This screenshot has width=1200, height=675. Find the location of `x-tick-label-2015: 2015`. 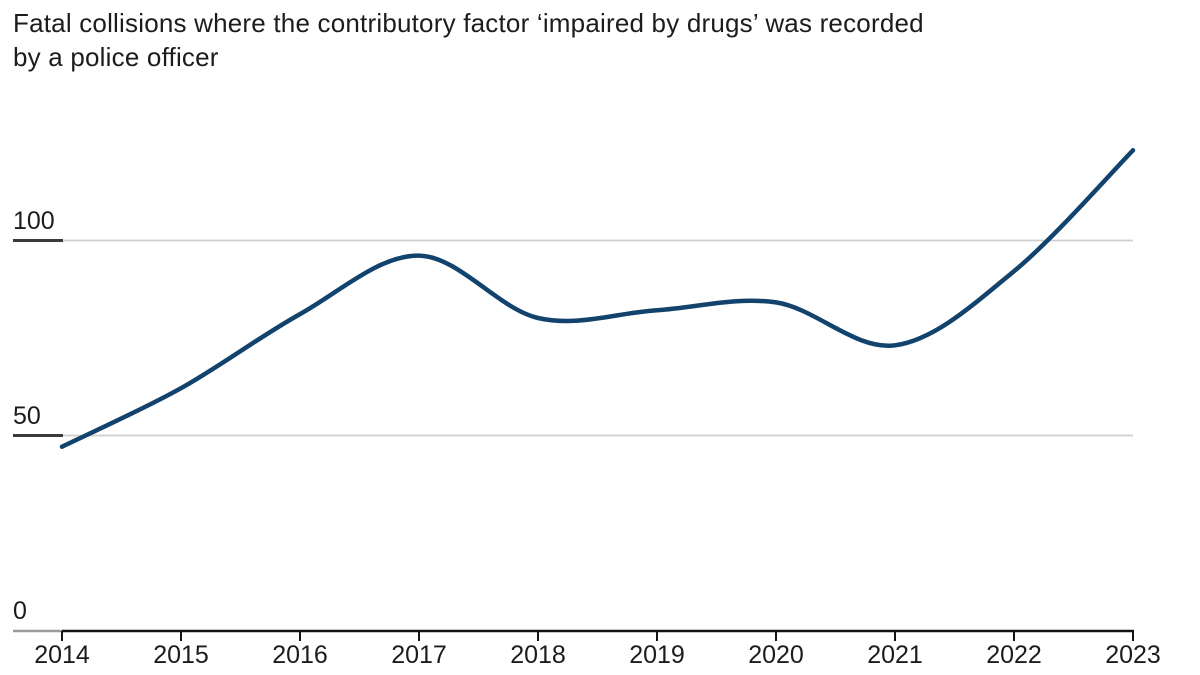

x-tick-label-2015: 2015 is located at coordinates (181, 655).